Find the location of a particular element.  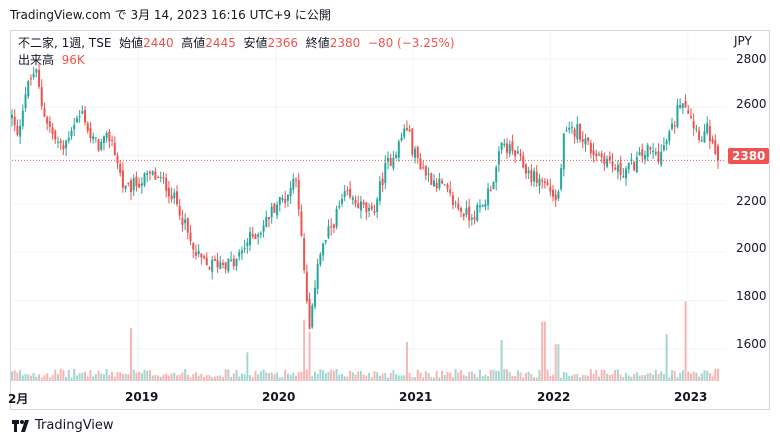

y-tick-label: 2200 is located at coordinates (751, 201).